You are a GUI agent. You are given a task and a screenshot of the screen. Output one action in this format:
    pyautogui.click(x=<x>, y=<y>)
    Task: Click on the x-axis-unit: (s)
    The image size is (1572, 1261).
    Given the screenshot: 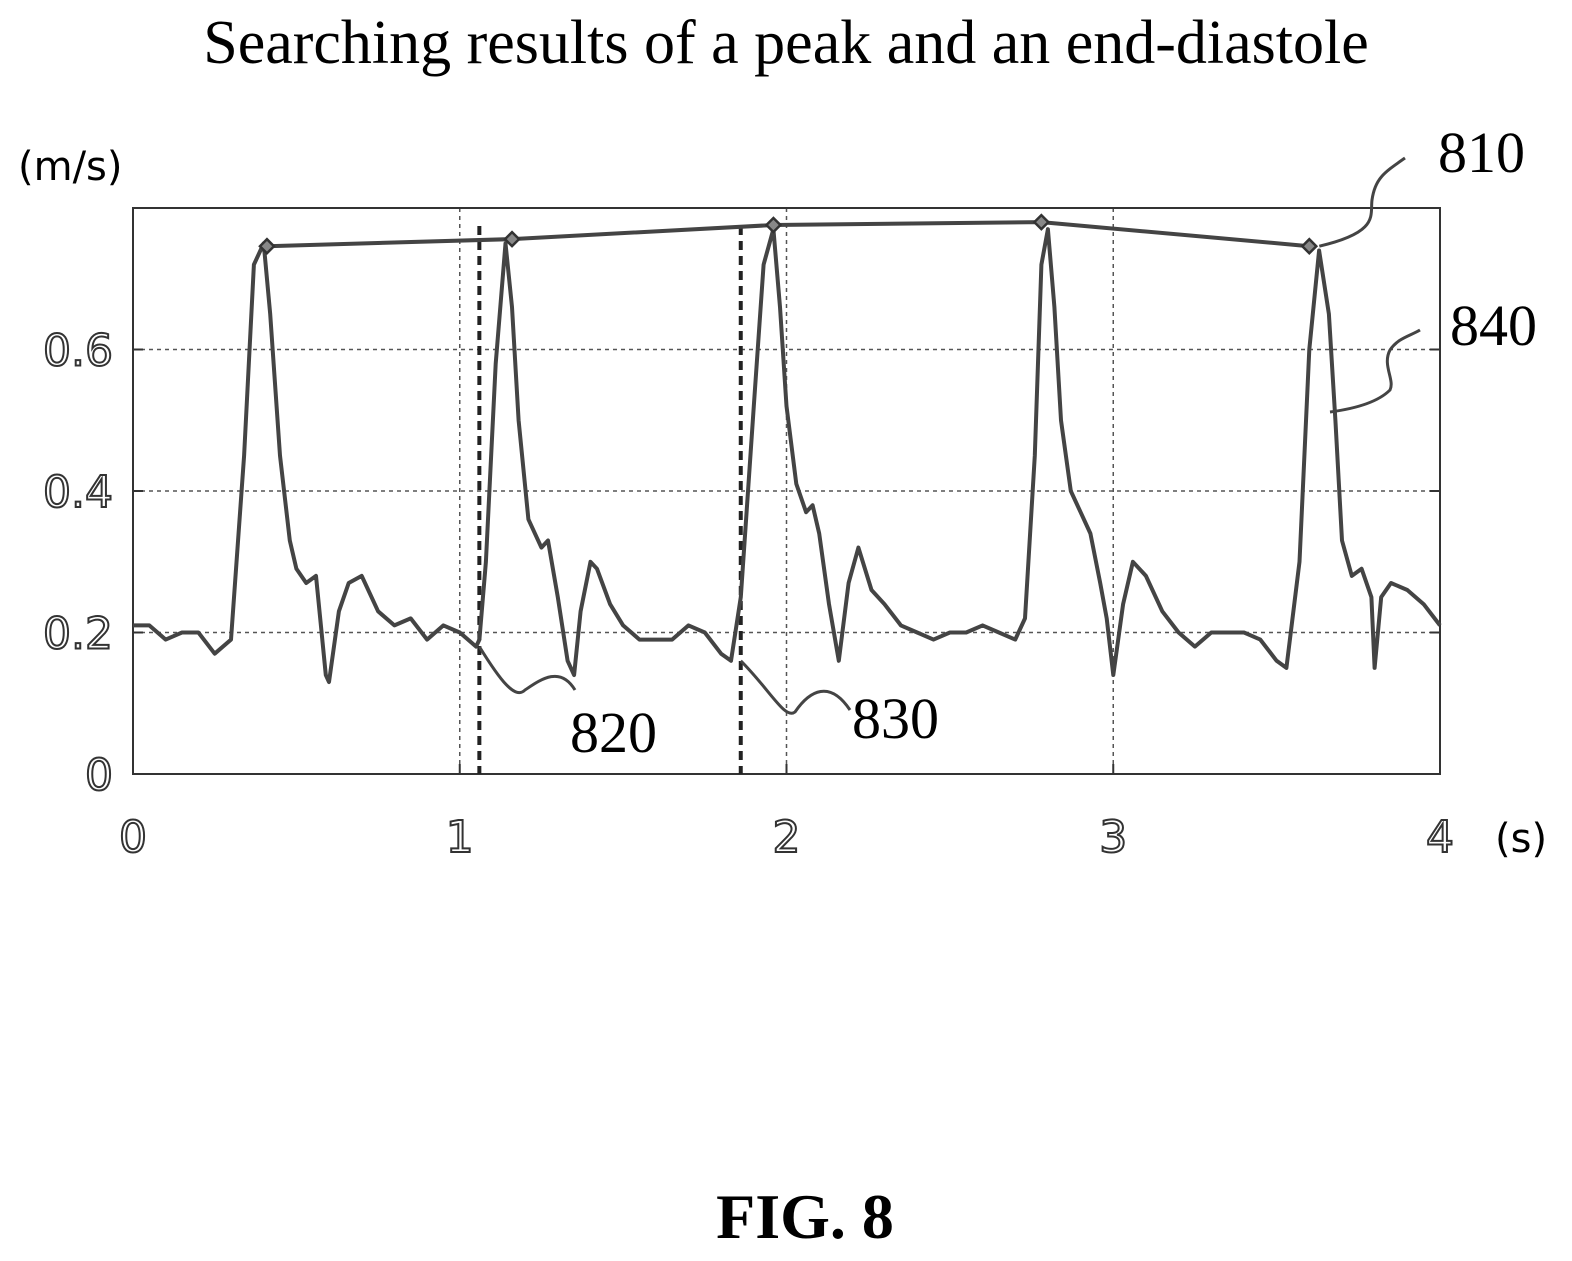 What is the action you would take?
    pyautogui.click(x=1521, y=839)
    